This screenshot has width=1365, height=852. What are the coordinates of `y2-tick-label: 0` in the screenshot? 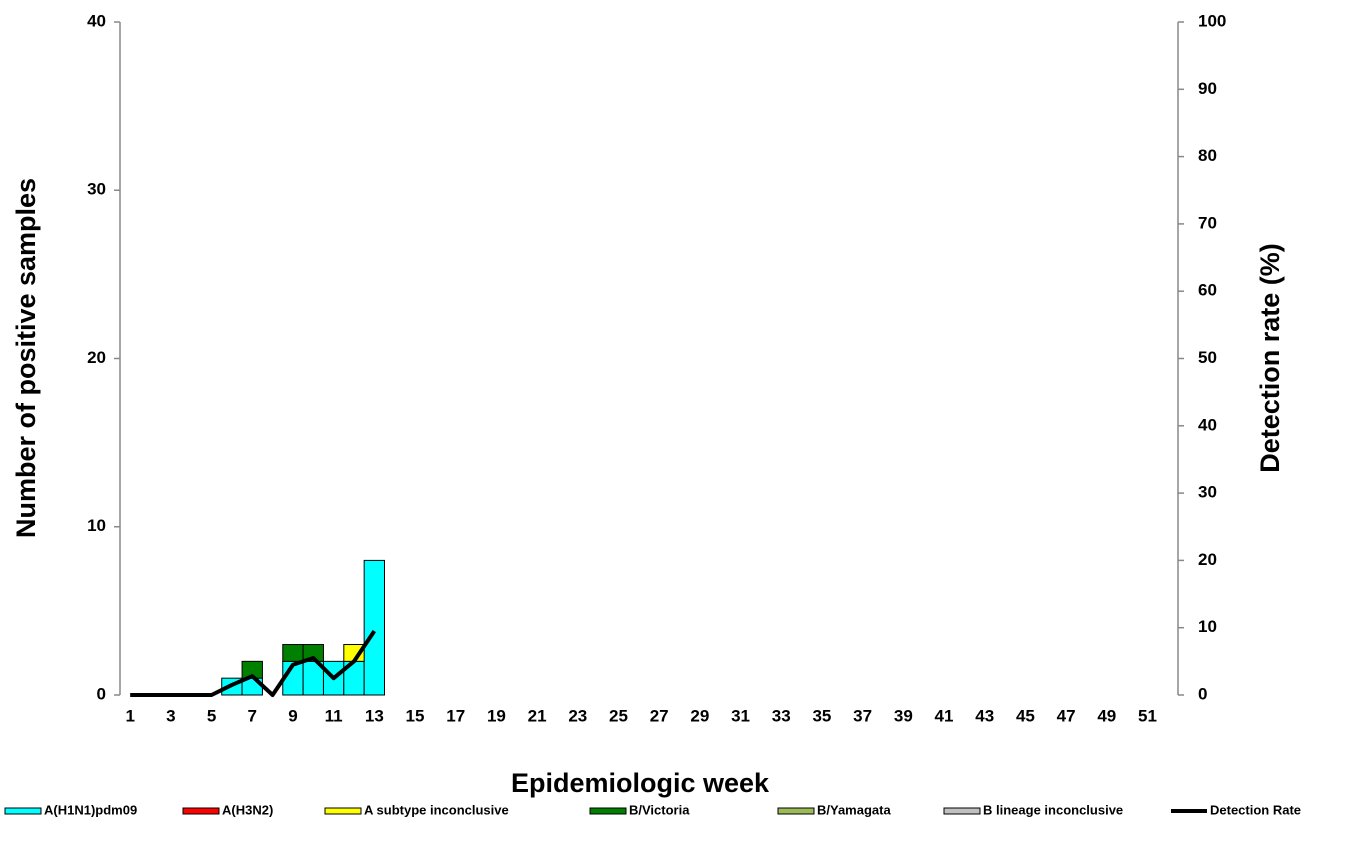 It's located at (1202, 693).